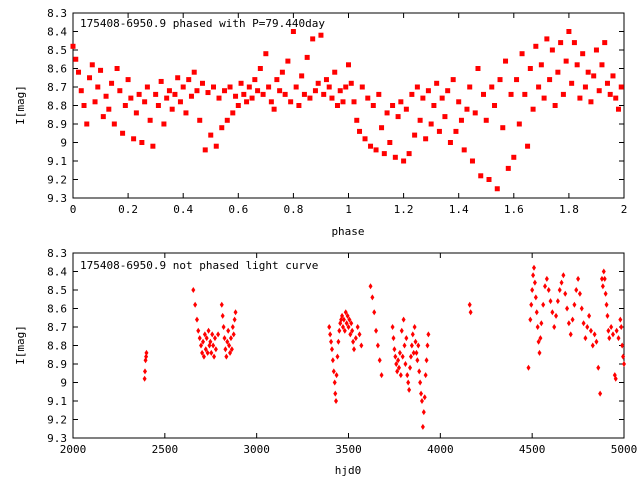  What do you see at coordinates (569, 209) in the screenshot?
I see `x-tick-label: 1.8` at bounding box center [569, 209].